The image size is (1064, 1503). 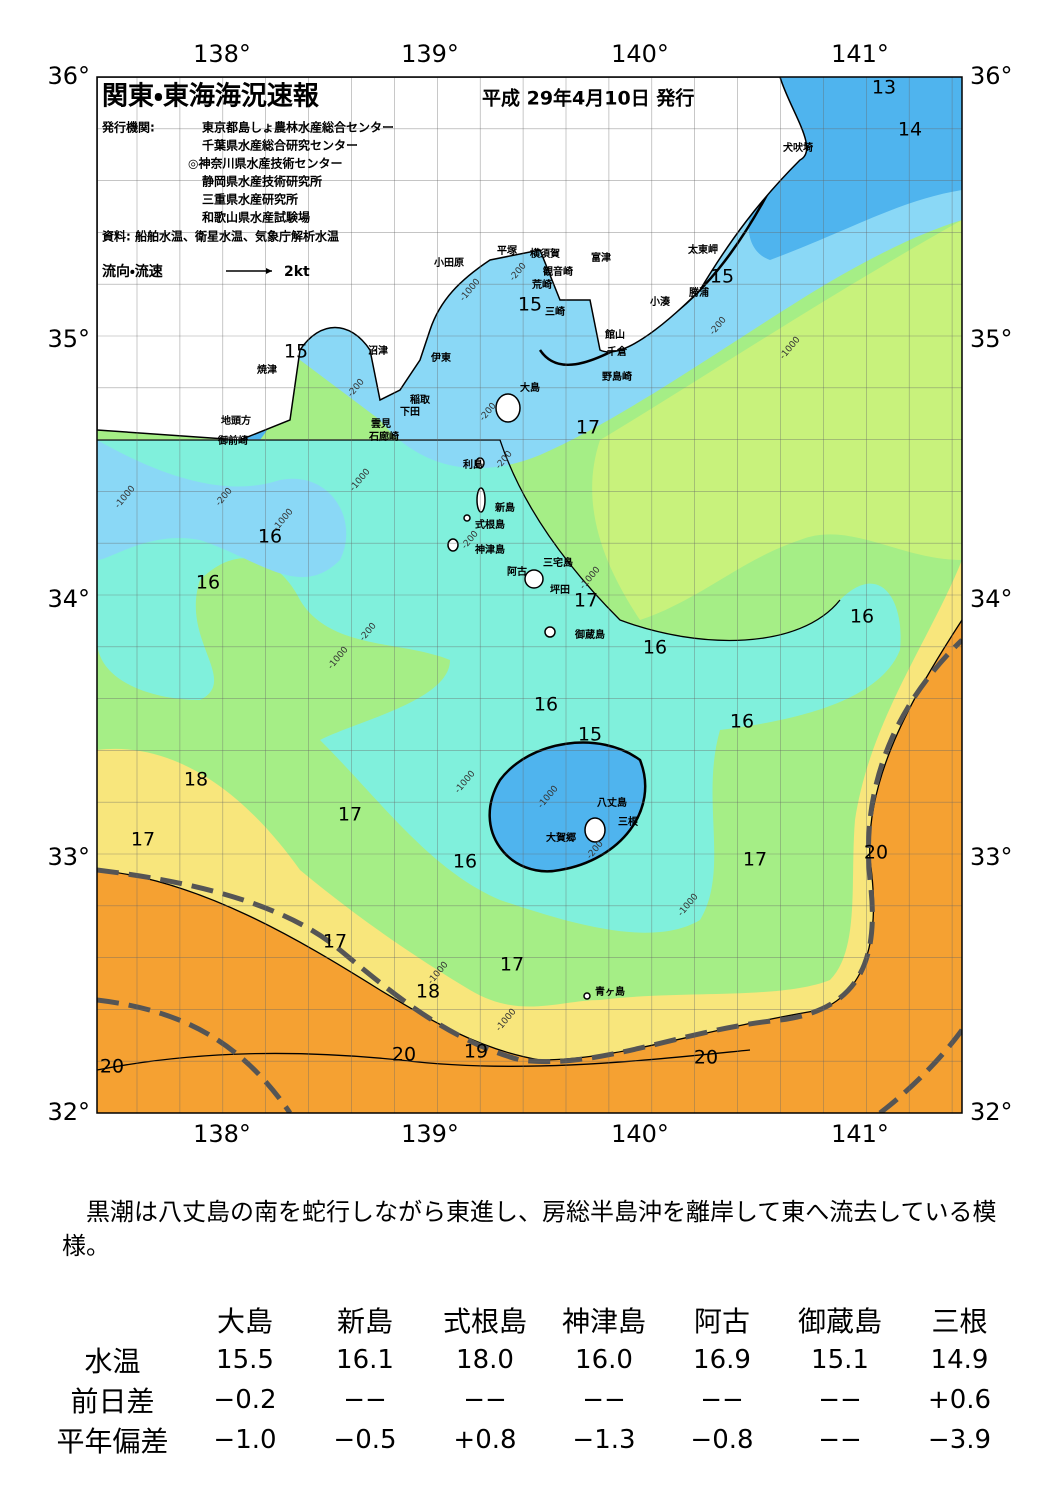 What do you see at coordinates (560, 589) in the screenshot?
I see `place-name: 坪田` at bounding box center [560, 589].